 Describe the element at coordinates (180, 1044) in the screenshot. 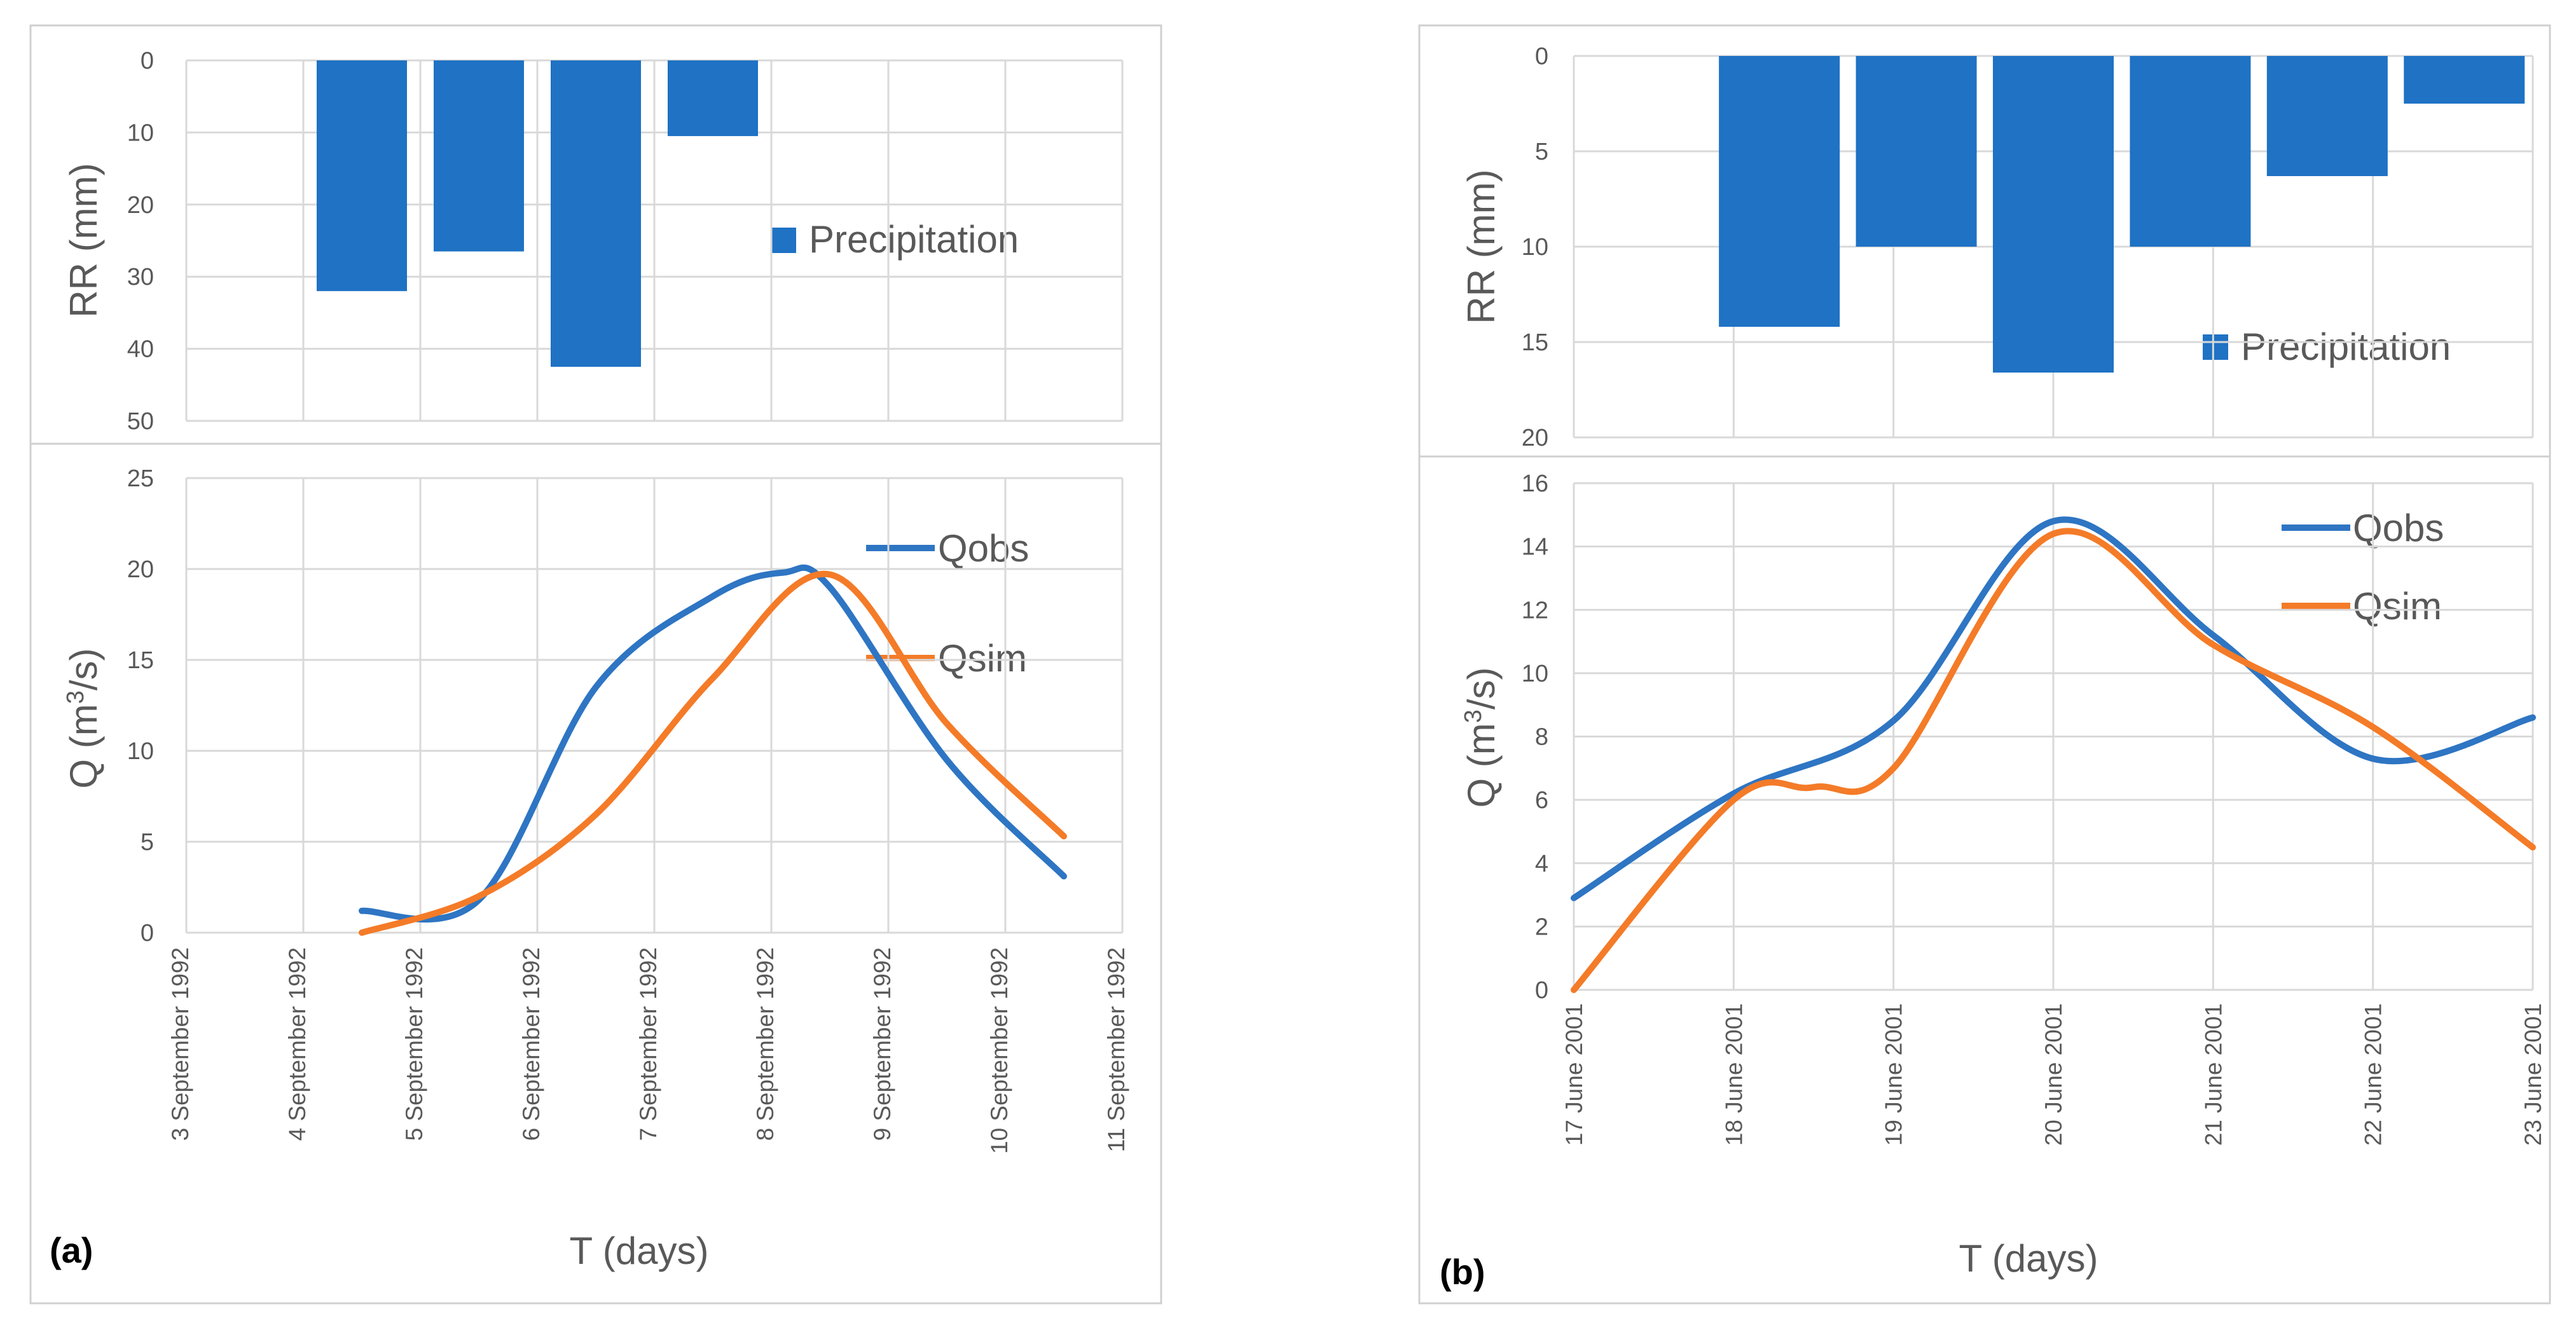

I see `panel-a-x-category: 3 September 1992` at that location.